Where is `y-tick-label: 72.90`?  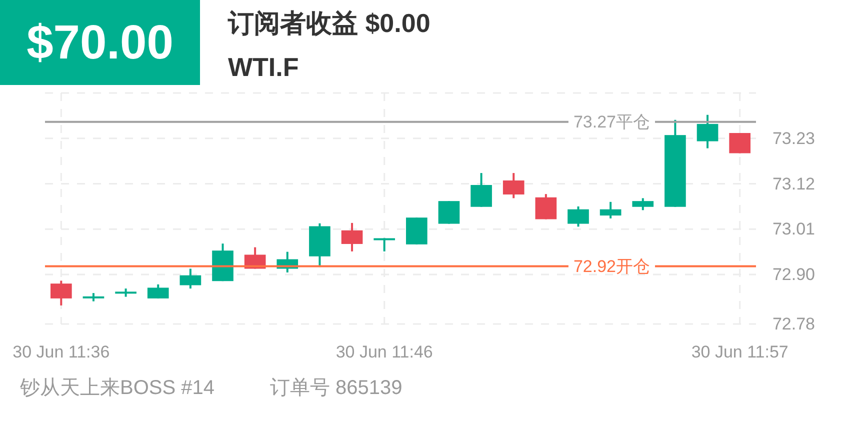
y-tick-label: 72.90 is located at coordinates (793, 274).